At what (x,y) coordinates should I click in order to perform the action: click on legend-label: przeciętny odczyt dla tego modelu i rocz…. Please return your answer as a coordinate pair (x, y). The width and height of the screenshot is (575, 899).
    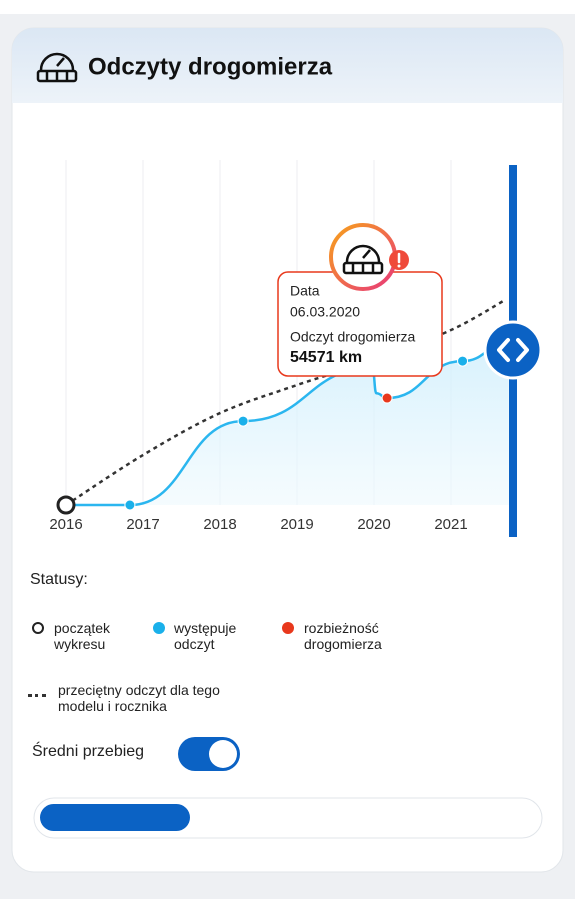
    Looking at the image, I should click on (139, 698).